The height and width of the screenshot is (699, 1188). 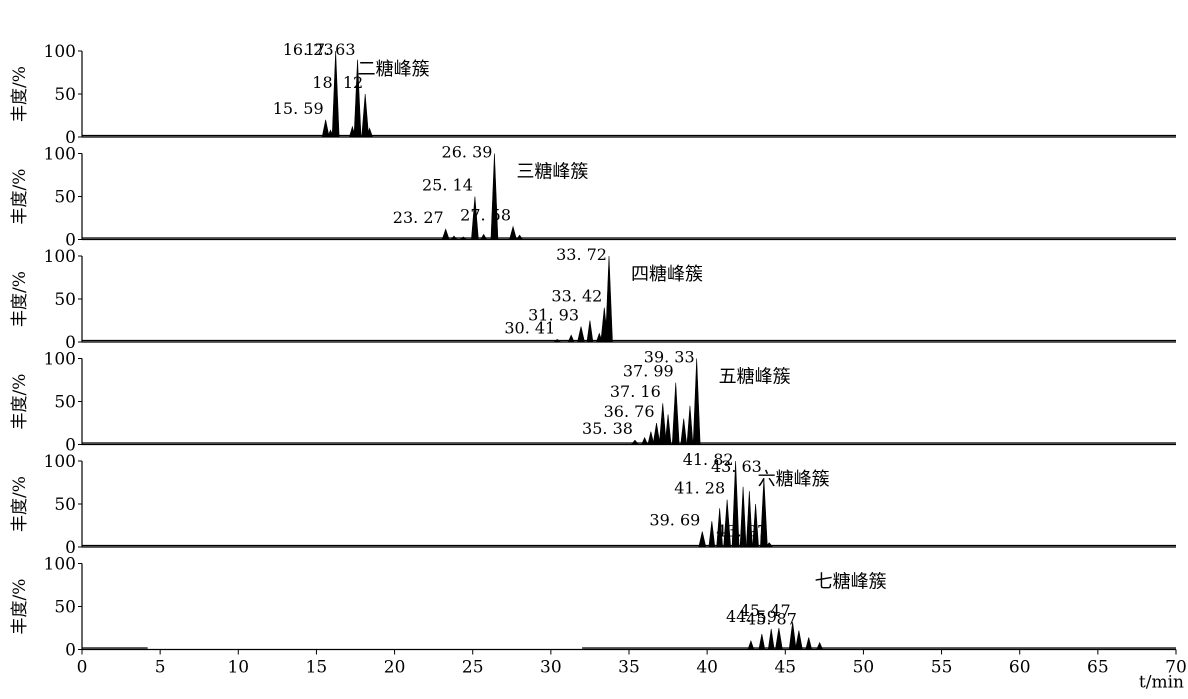 What do you see at coordinates (751, 616) in the screenshot?
I see `peak-label: 44. 59` at bounding box center [751, 616].